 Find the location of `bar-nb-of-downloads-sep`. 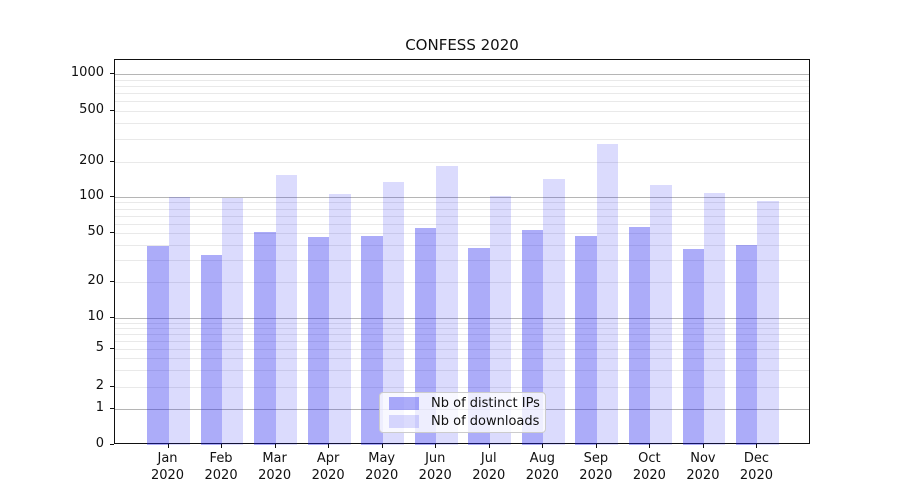

bar-nb-of-downloads-sep is located at coordinates (607, 294).